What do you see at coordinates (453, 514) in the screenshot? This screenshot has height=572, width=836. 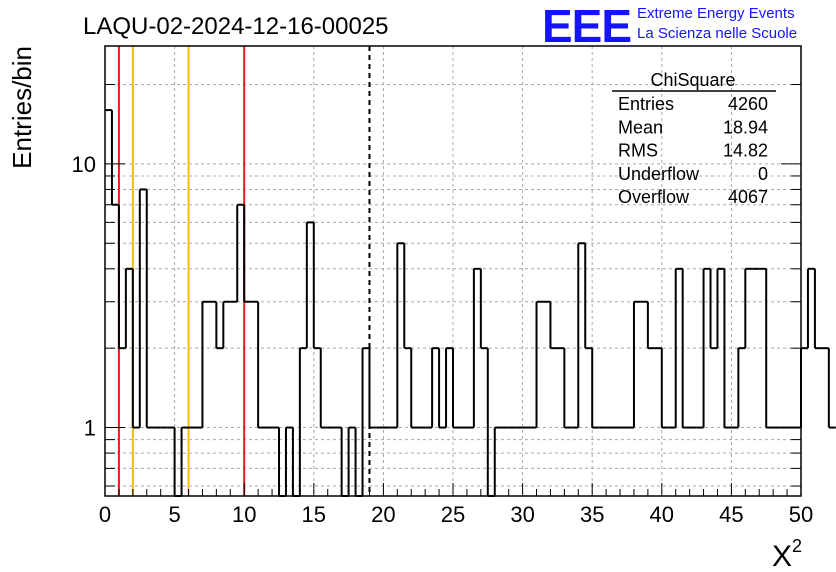 I see `x-tick-label: 25` at bounding box center [453, 514].